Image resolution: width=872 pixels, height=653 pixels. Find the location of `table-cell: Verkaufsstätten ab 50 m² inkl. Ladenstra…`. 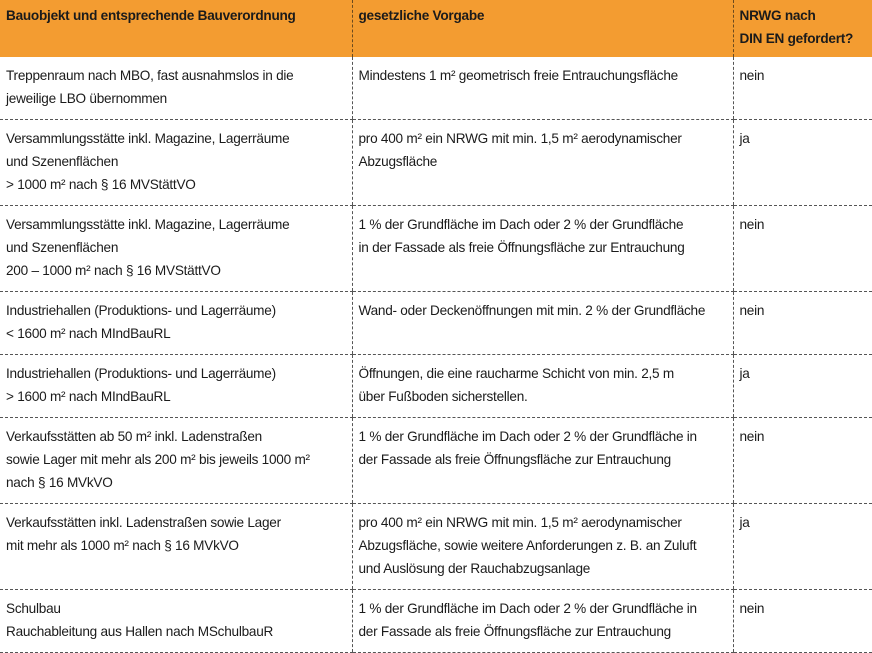

table-cell: Verkaufsstätten ab 50 m² inkl. Ladenstra… is located at coordinates (176, 460).